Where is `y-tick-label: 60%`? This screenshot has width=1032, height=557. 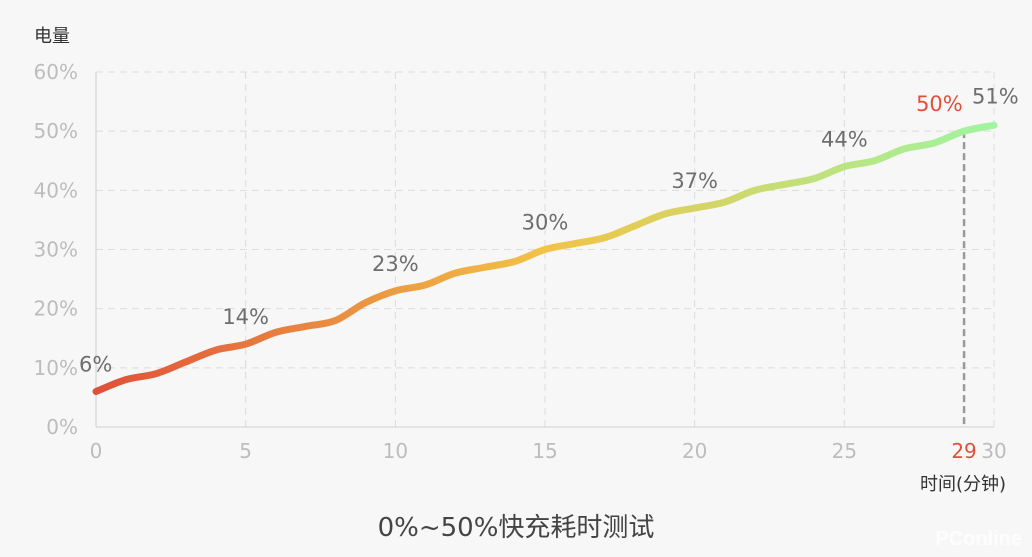
y-tick-label: 60% is located at coordinates (56, 72).